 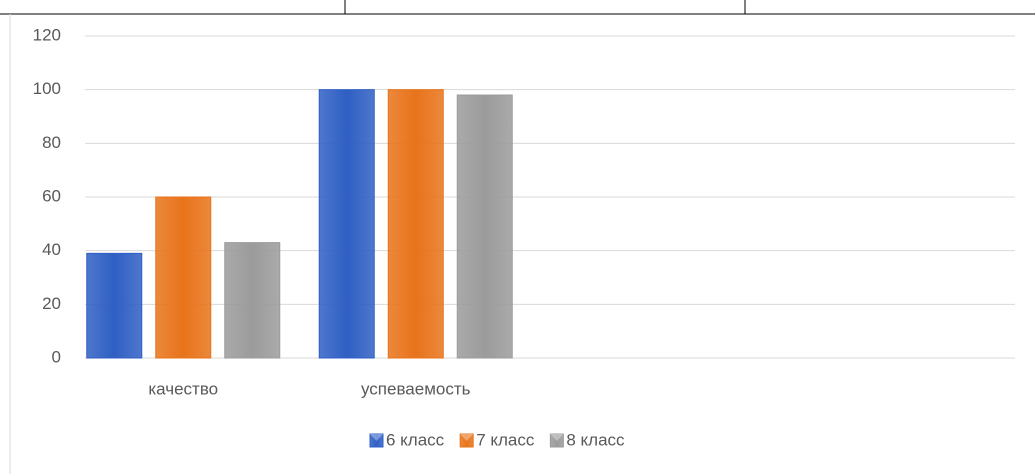 What do you see at coordinates (505, 439) in the screenshot?
I see `legend-label: 7 класс` at bounding box center [505, 439].